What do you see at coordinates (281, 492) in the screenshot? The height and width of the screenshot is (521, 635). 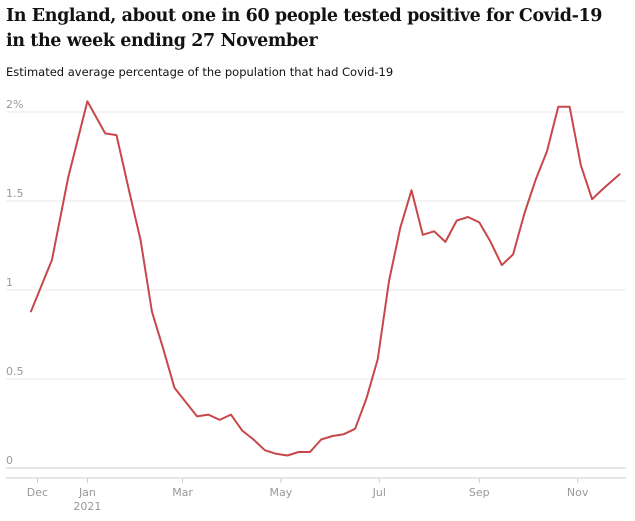 I see `x-tick-label: May` at bounding box center [281, 492].